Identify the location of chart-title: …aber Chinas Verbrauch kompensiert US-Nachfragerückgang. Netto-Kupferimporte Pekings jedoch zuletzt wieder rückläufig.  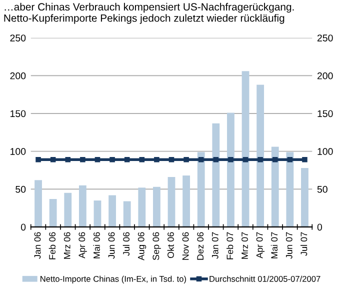
(149, 13).